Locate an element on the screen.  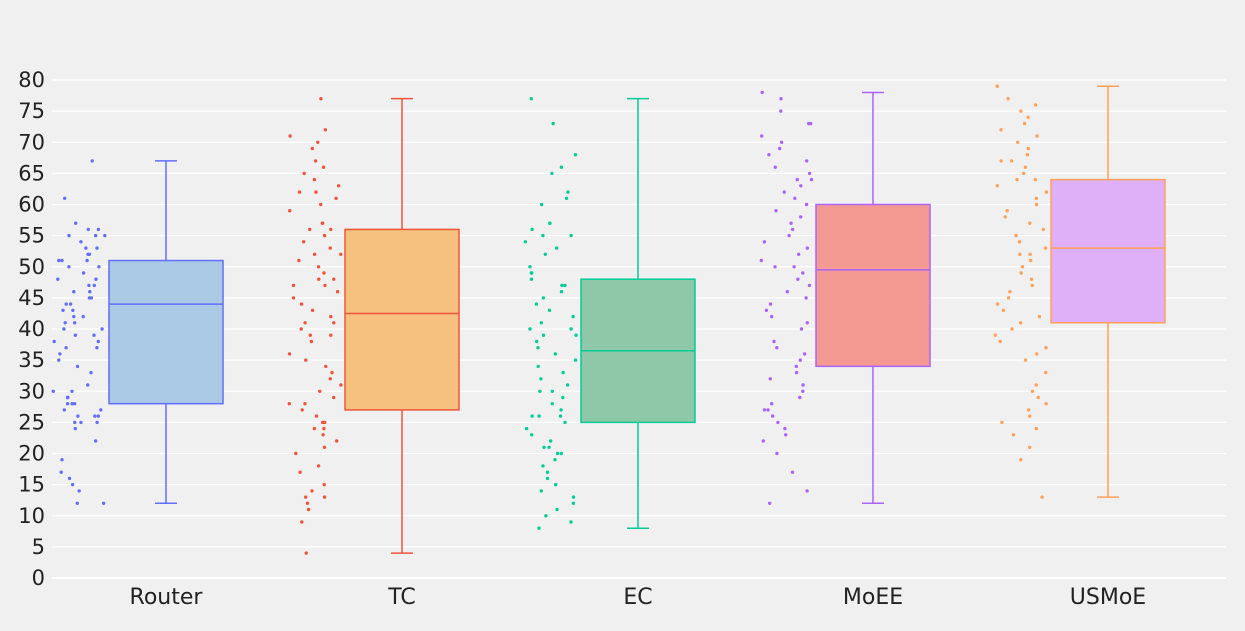
y-tick-label: 35 is located at coordinates (31, 360).